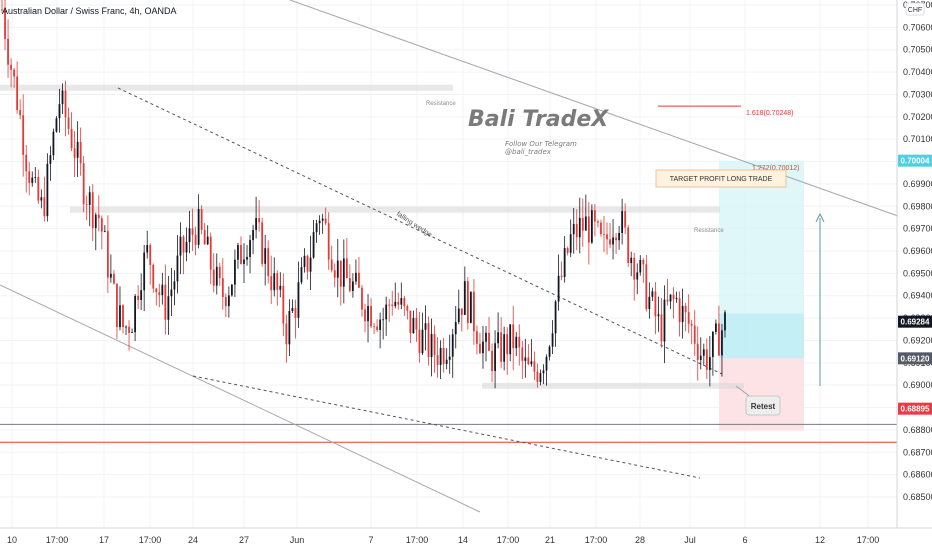 The width and height of the screenshot is (932, 550). What do you see at coordinates (709, 231) in the screenshot?
I see `resistance-label-lower: Resistance` at bounding box center [709, 231].